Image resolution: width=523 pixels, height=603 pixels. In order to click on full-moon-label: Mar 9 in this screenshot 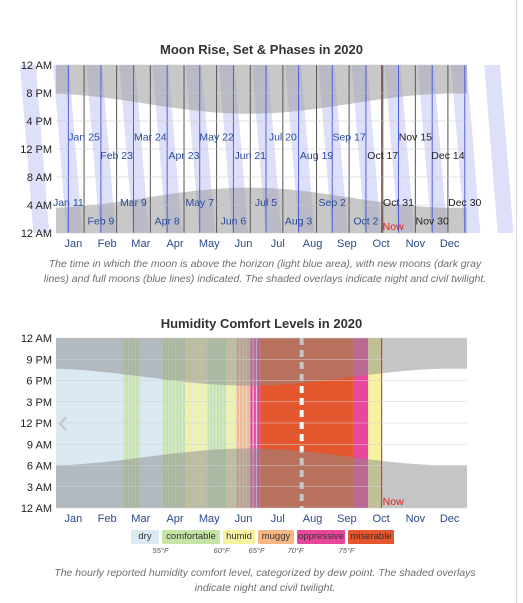, I will do `click(133, 203)`.